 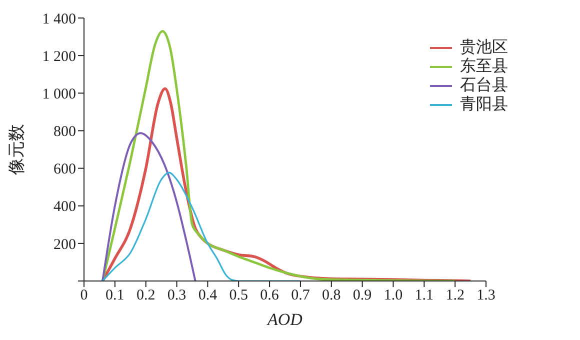 I want to click on y-tick-label: 1 000, so click(x=59, y=94).